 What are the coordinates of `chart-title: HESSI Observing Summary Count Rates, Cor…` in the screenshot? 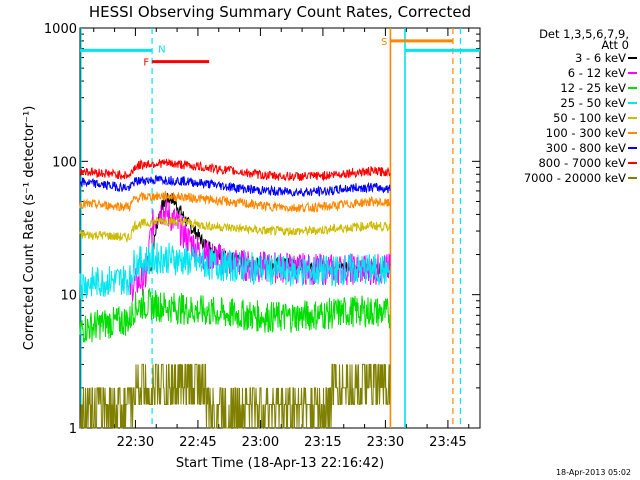 It's located at (280, 12).